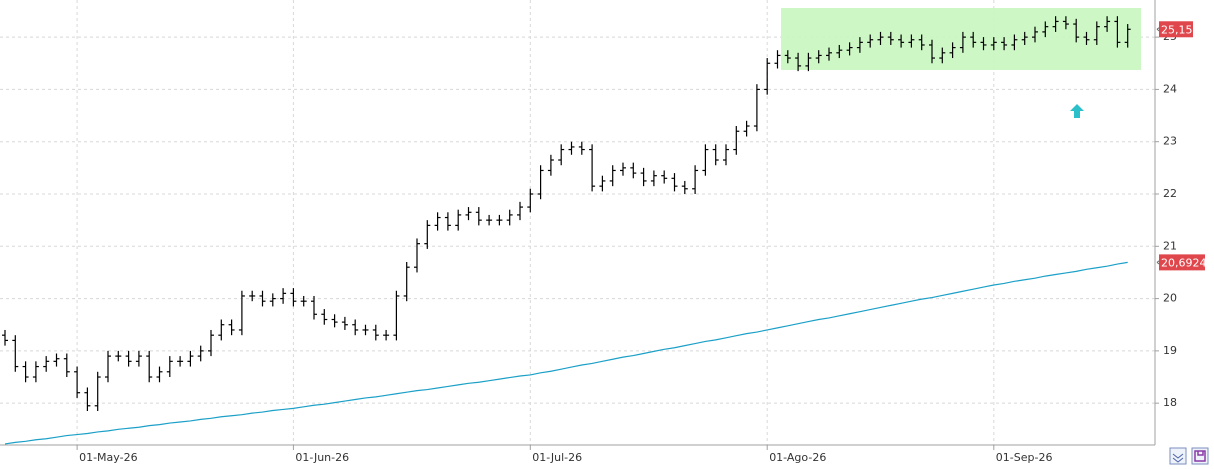  I want to click on x-tick-label: 01-May-26, so click(108, 457).